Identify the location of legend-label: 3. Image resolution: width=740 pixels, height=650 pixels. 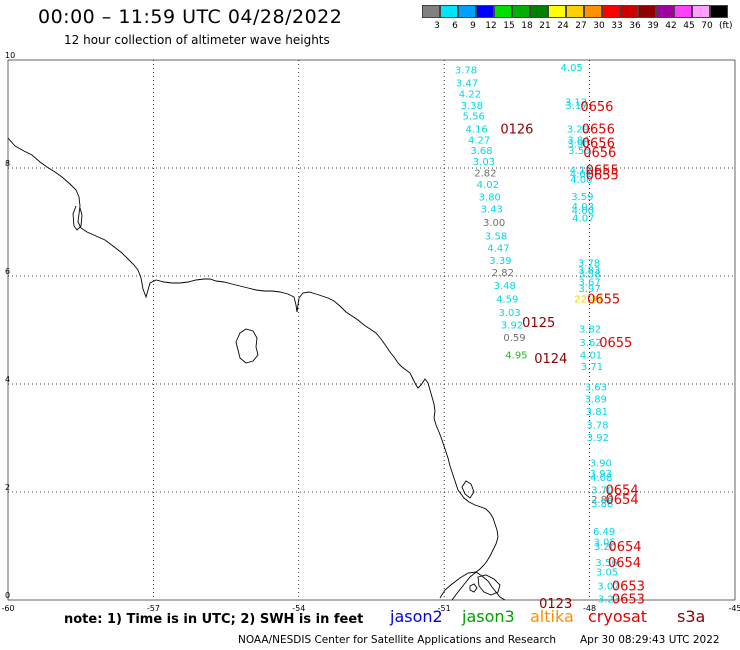
(437, 26).